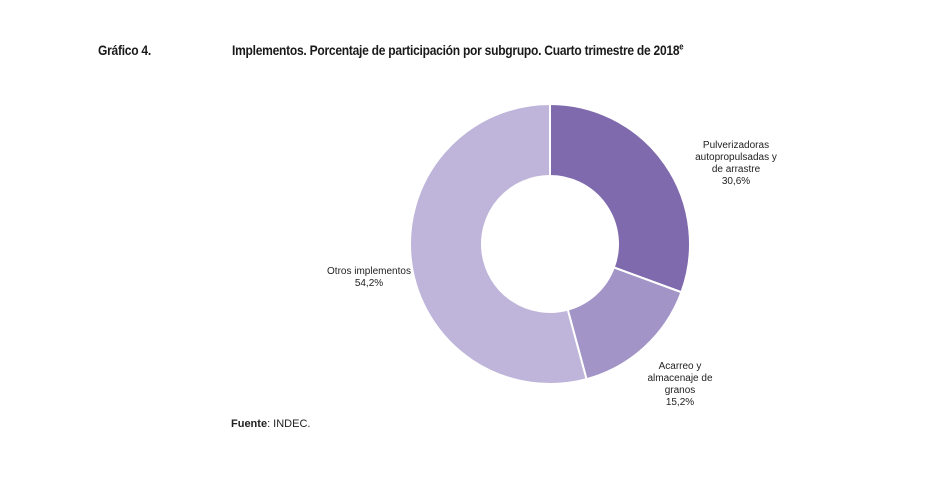 The width and height of the screenshot is (950, 501). I want to click on slice-label-acarreo: Acarreo y almacenaje de granos 15,2%, so click(680, 385).